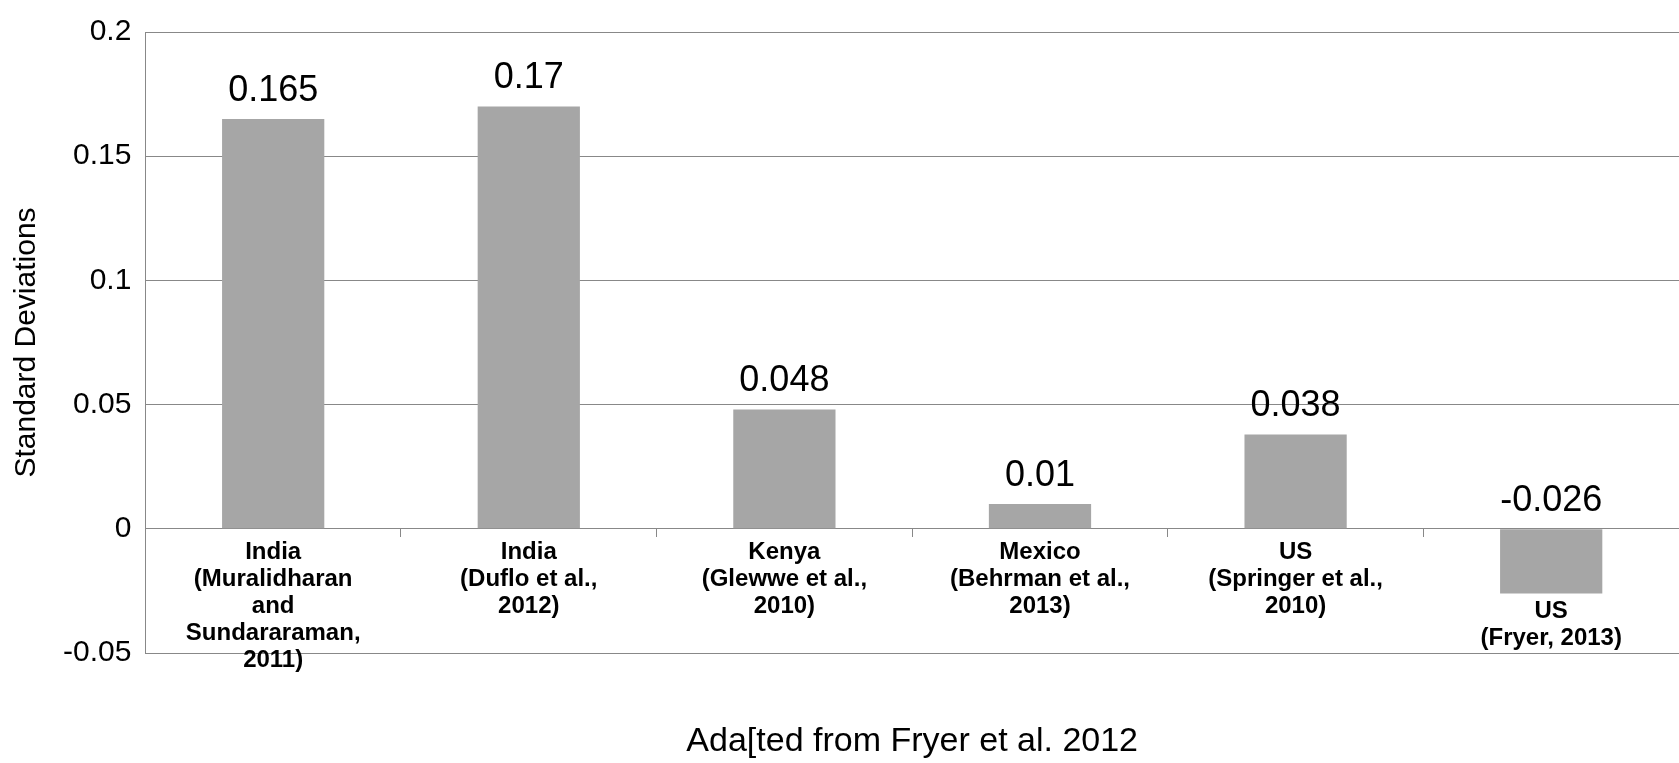 The height and width of the screenshot is (763, 1679). What do you see at coordinates (1040, 473) in the screenshot?
I see `data-label: 0.01` at bounding box center [1040, 473].